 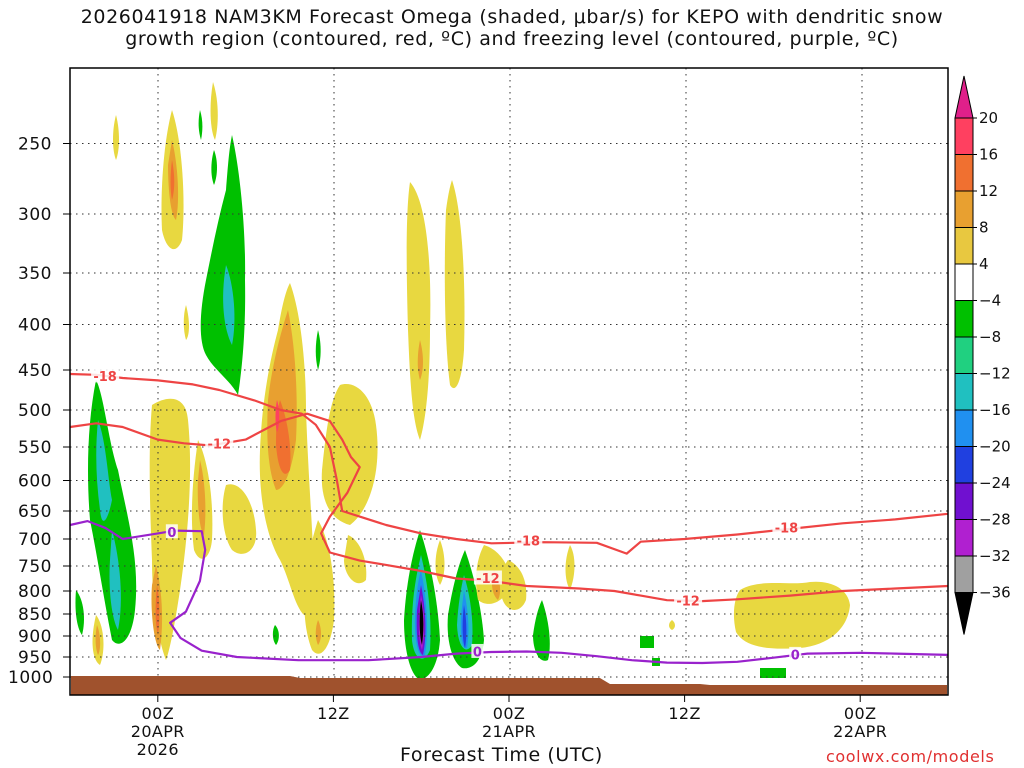 What do you see at coordinates (35, 512) in the screenshot?
I see `y-tick-label: 650` at bounding box center [35, 512].